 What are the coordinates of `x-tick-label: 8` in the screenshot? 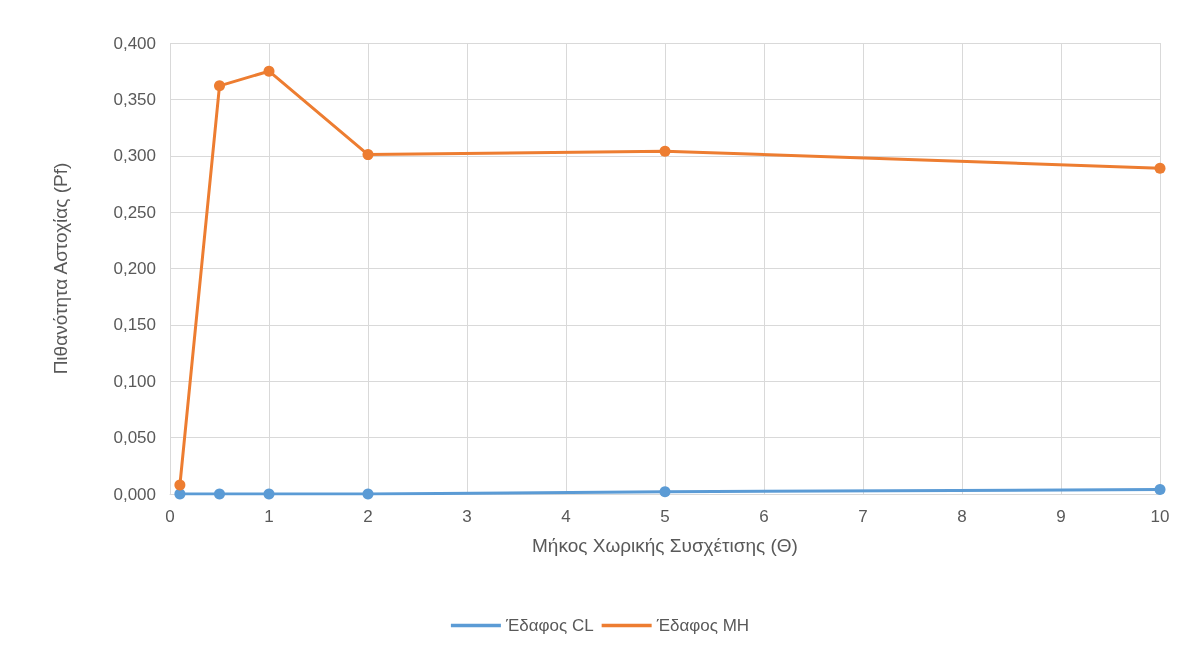 It's located at (962, 516).